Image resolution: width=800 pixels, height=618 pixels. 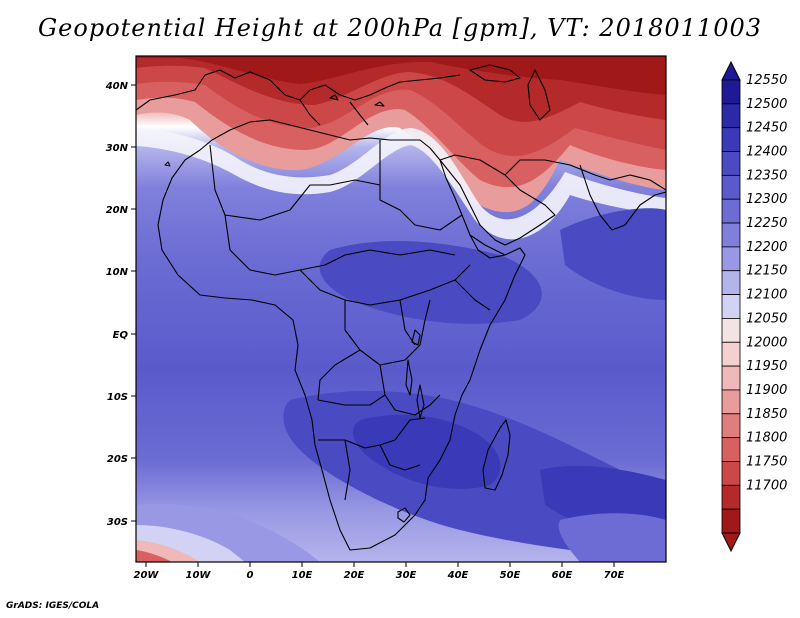 I want to click on colorbar-level-label: 12050, so click(x=766, y=318).